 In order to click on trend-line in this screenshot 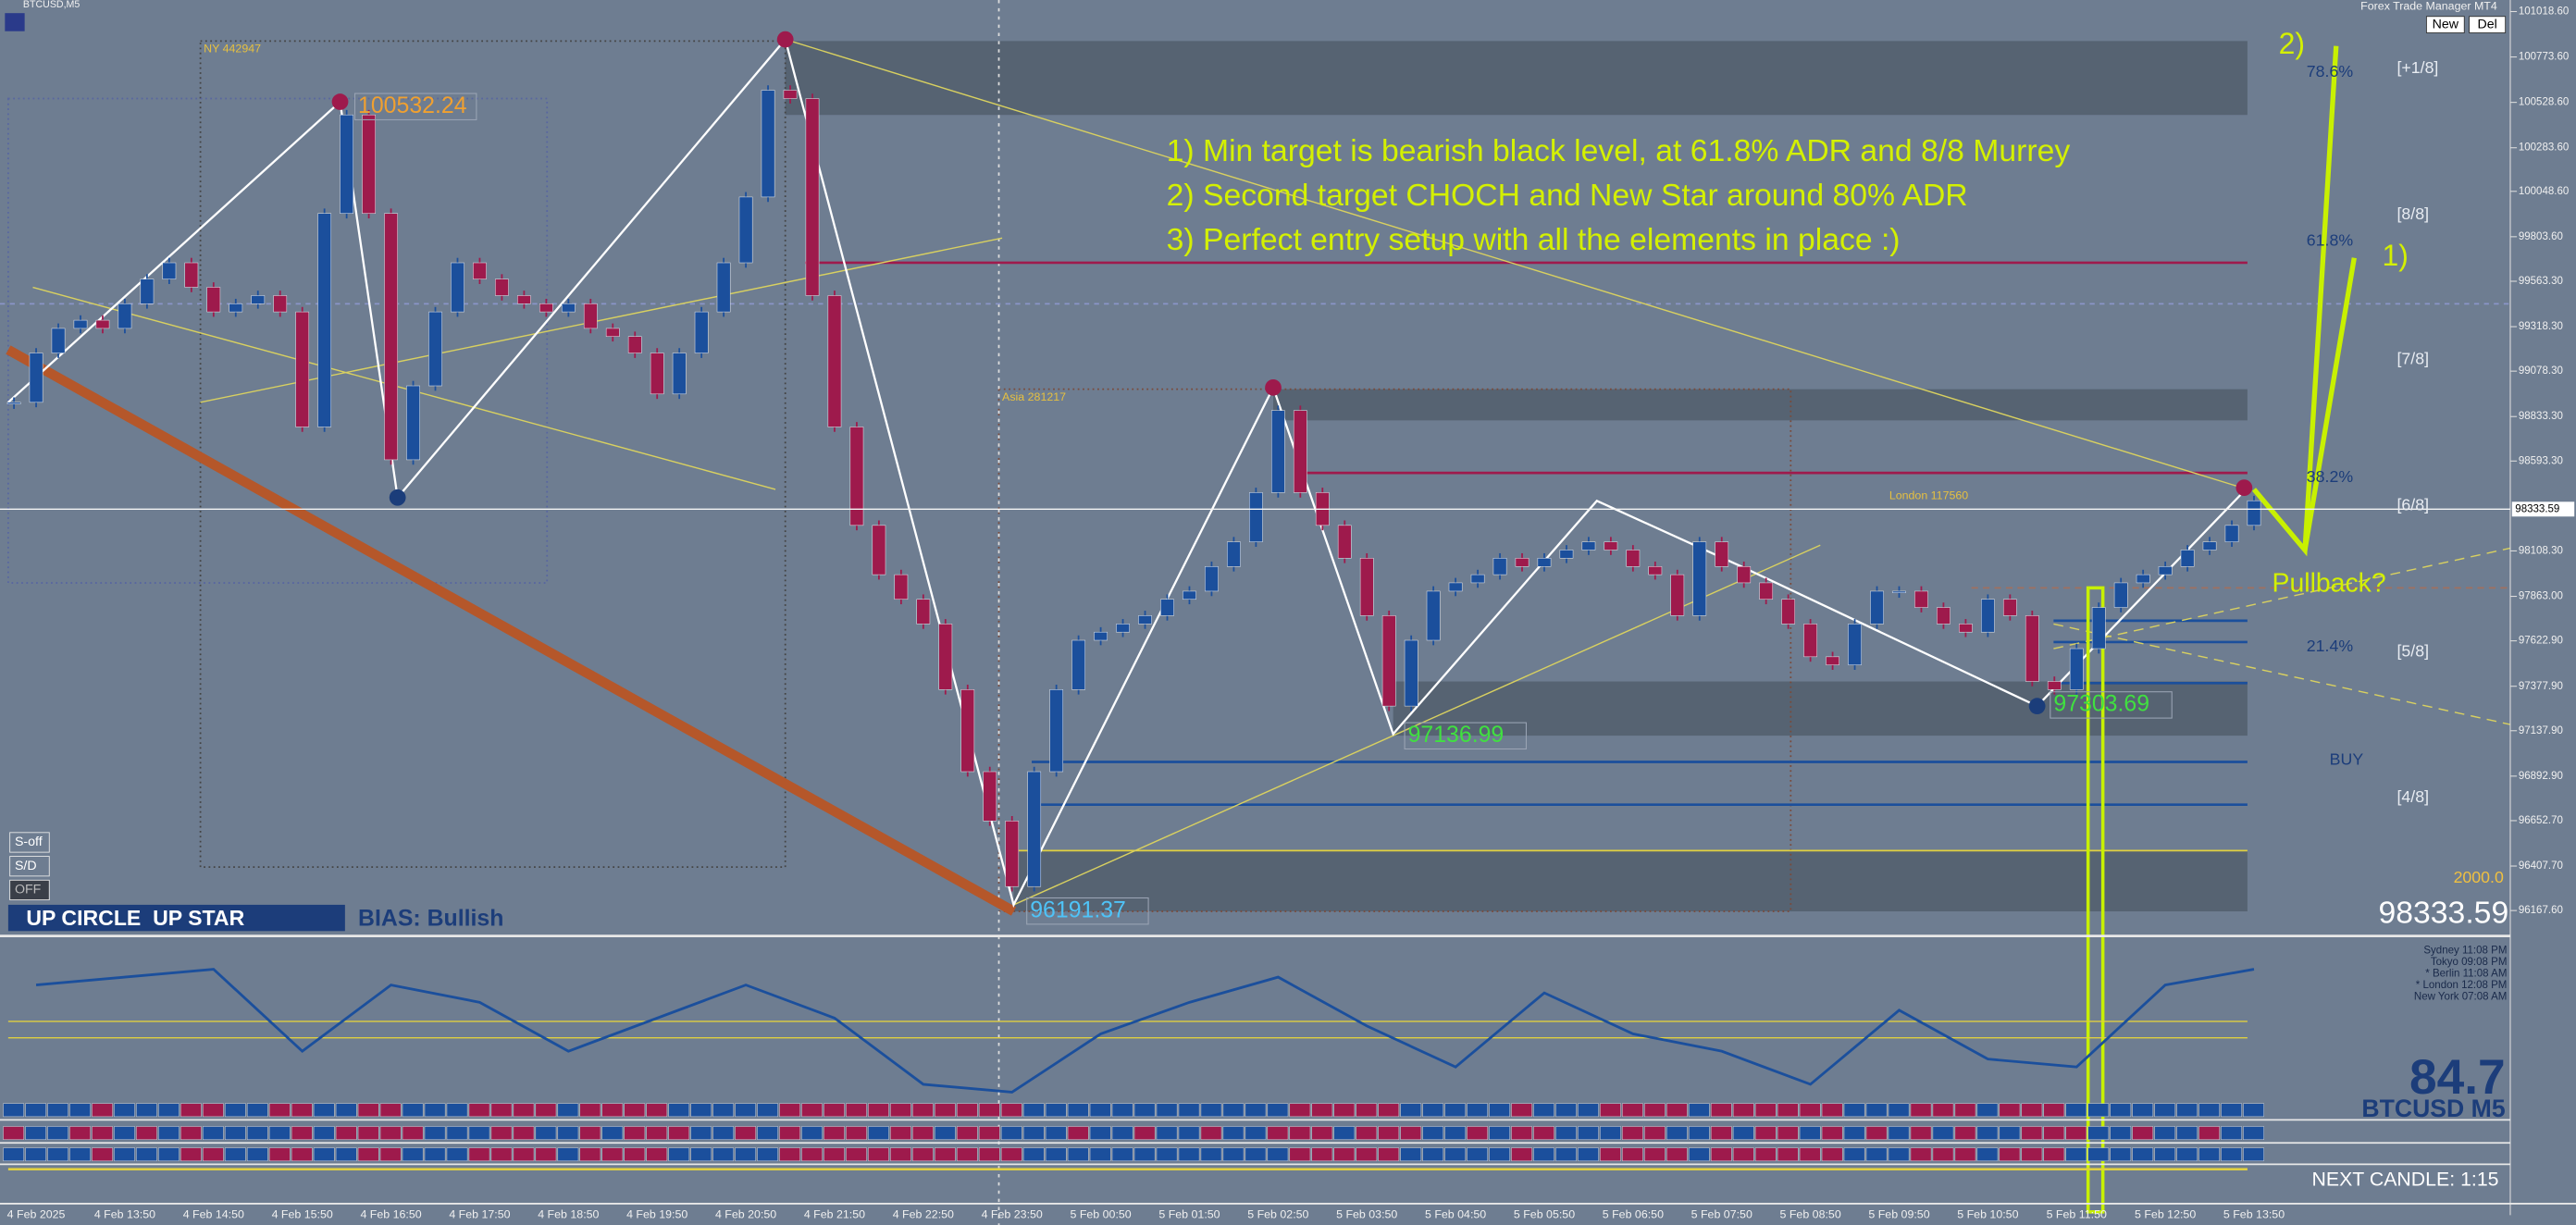, I will do `click(2315, 681)`.